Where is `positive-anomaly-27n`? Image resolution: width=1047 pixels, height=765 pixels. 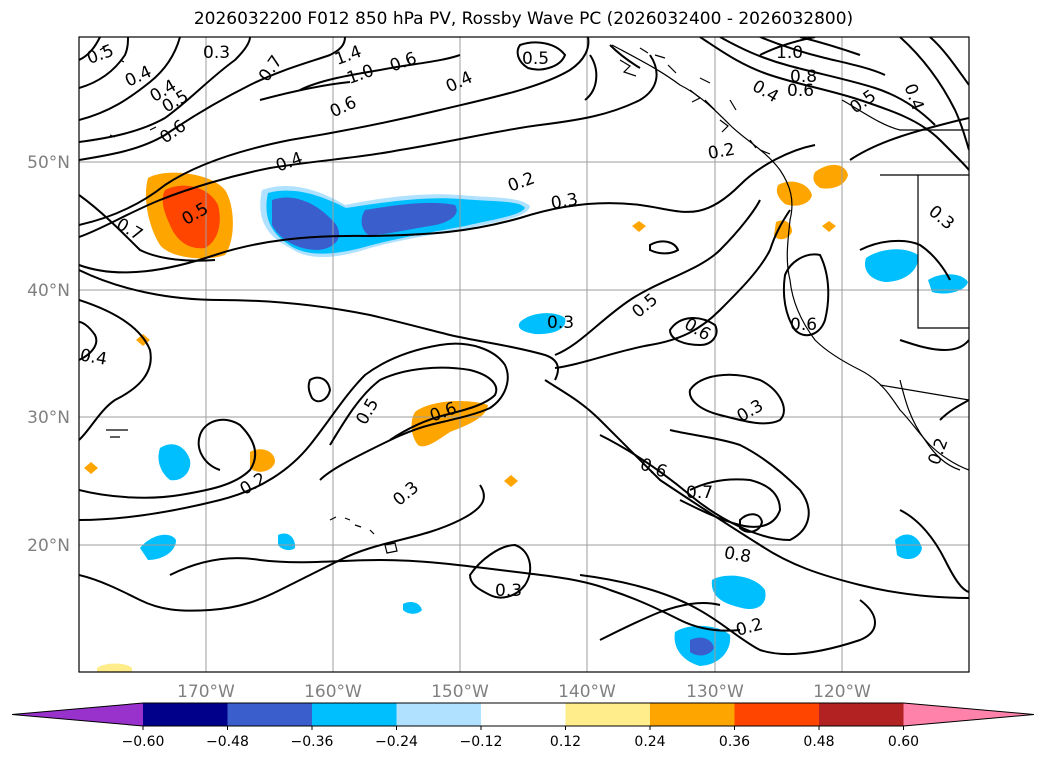 positive-anomaly-27n is located at coordinates (262, 460).